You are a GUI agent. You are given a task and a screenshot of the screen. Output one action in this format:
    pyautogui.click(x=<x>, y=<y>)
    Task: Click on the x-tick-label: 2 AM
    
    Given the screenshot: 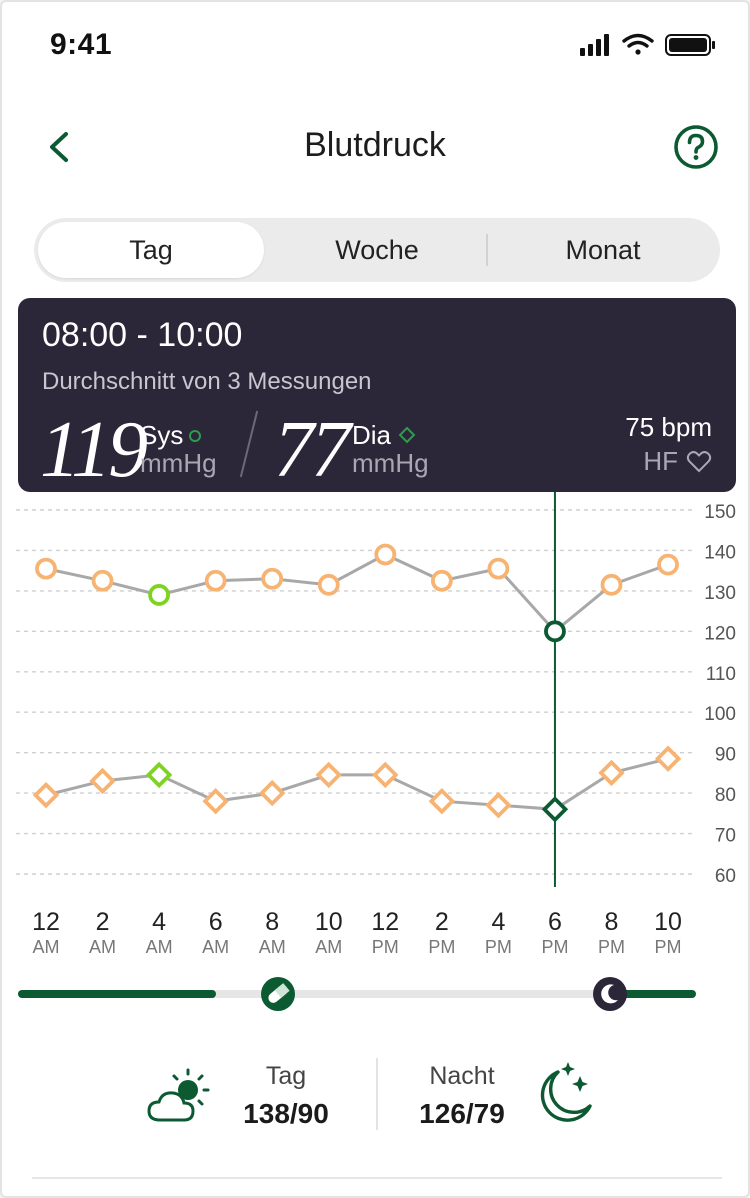 What is the action you would take?
    pyautogui.click(x=103, y=933)
    